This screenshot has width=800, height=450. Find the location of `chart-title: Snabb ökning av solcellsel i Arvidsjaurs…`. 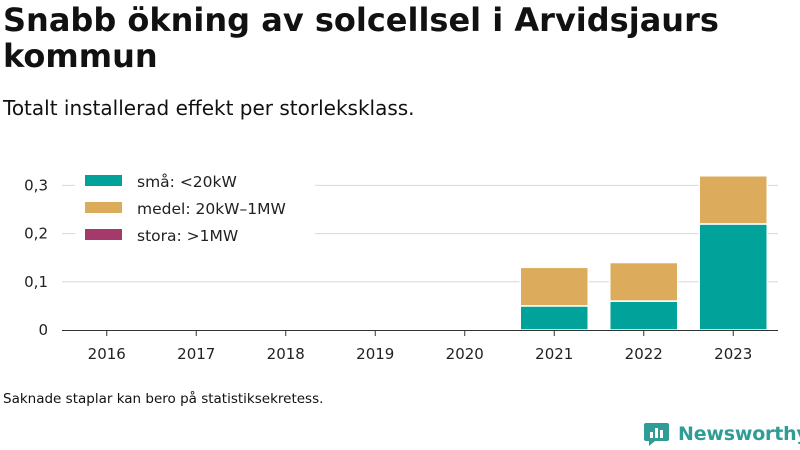

chart-title: Snabb ökning av solcellsel i Arvidsjaurs… is located at coordinates (361, 38).